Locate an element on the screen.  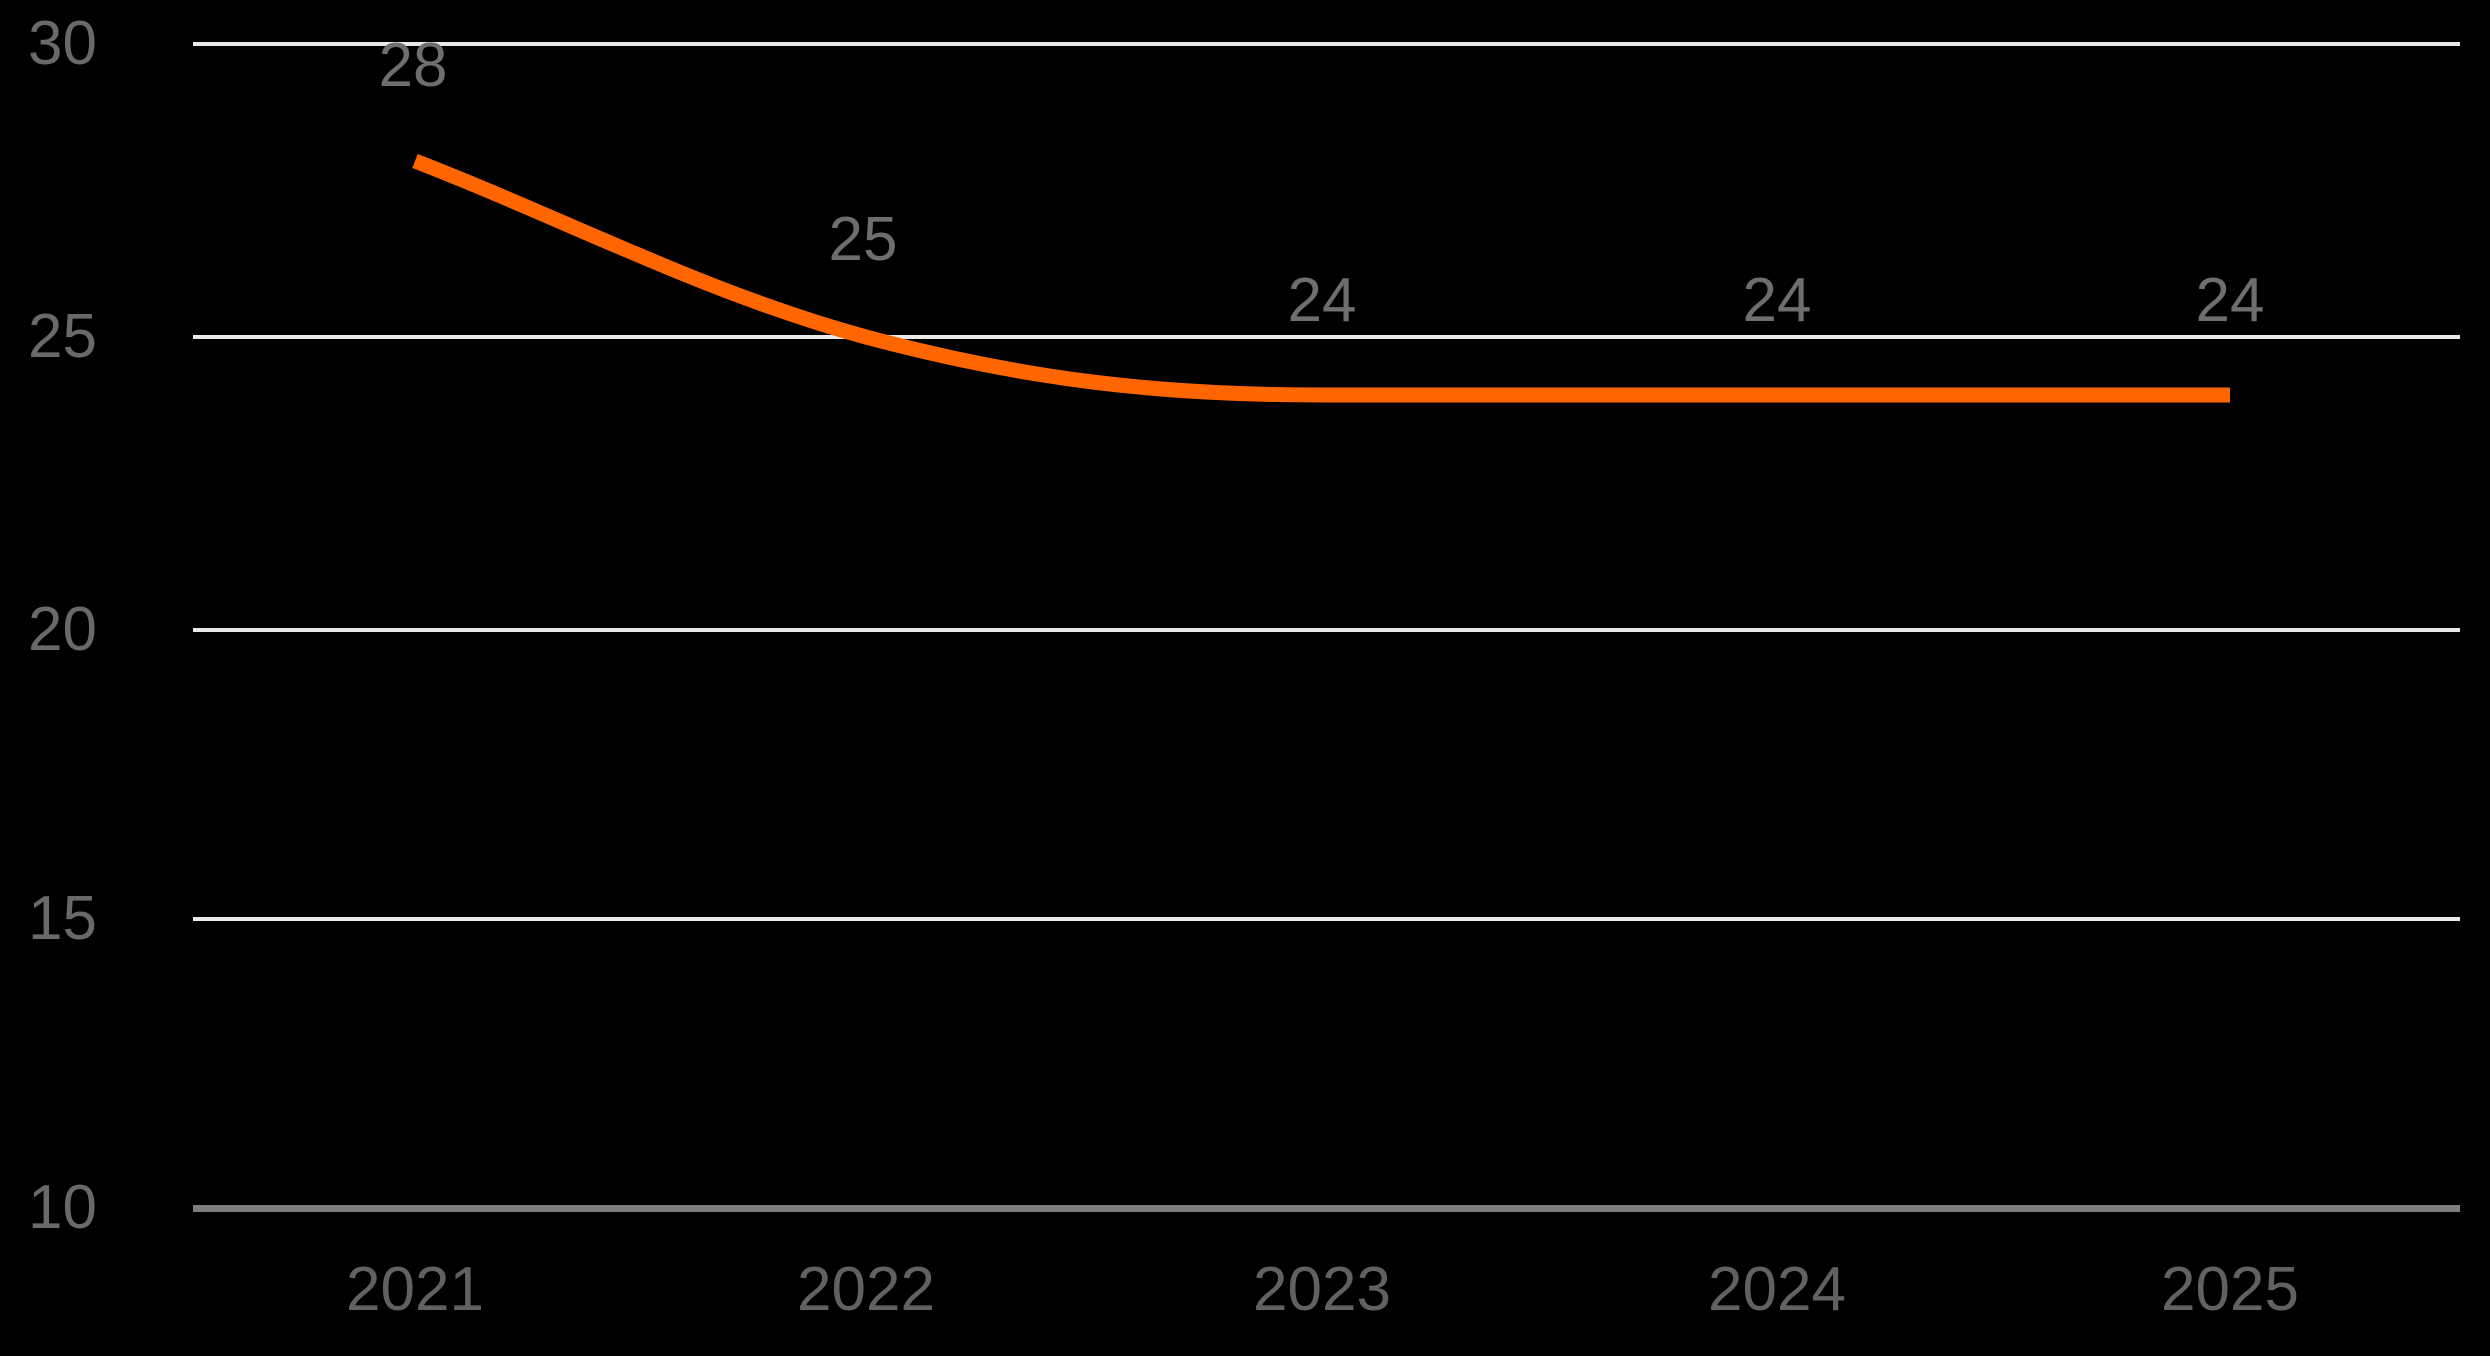
y-tick-label-15: 15 is located at coordinates (62, 918).